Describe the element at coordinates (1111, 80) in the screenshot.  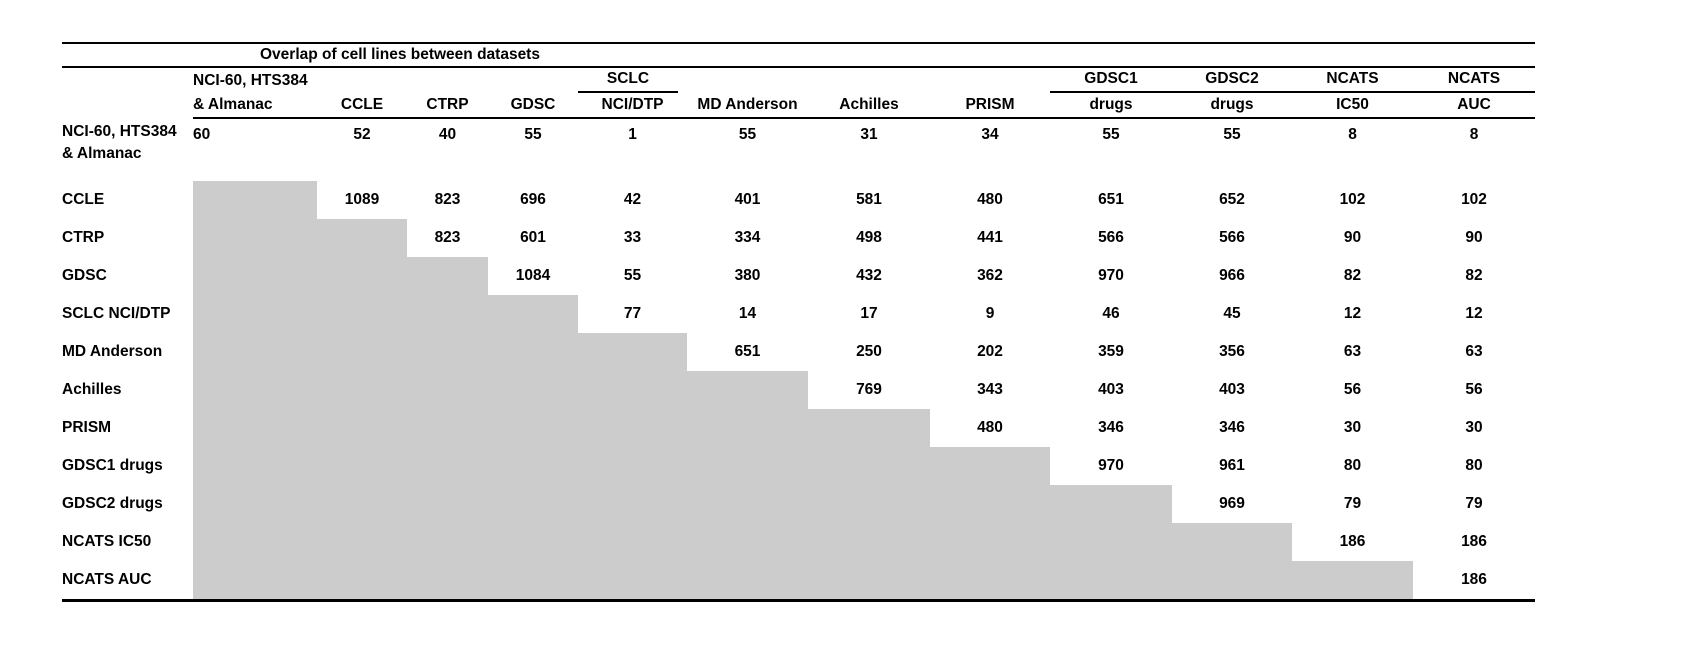
I see `column-header-line1: GDSC1` at that location.